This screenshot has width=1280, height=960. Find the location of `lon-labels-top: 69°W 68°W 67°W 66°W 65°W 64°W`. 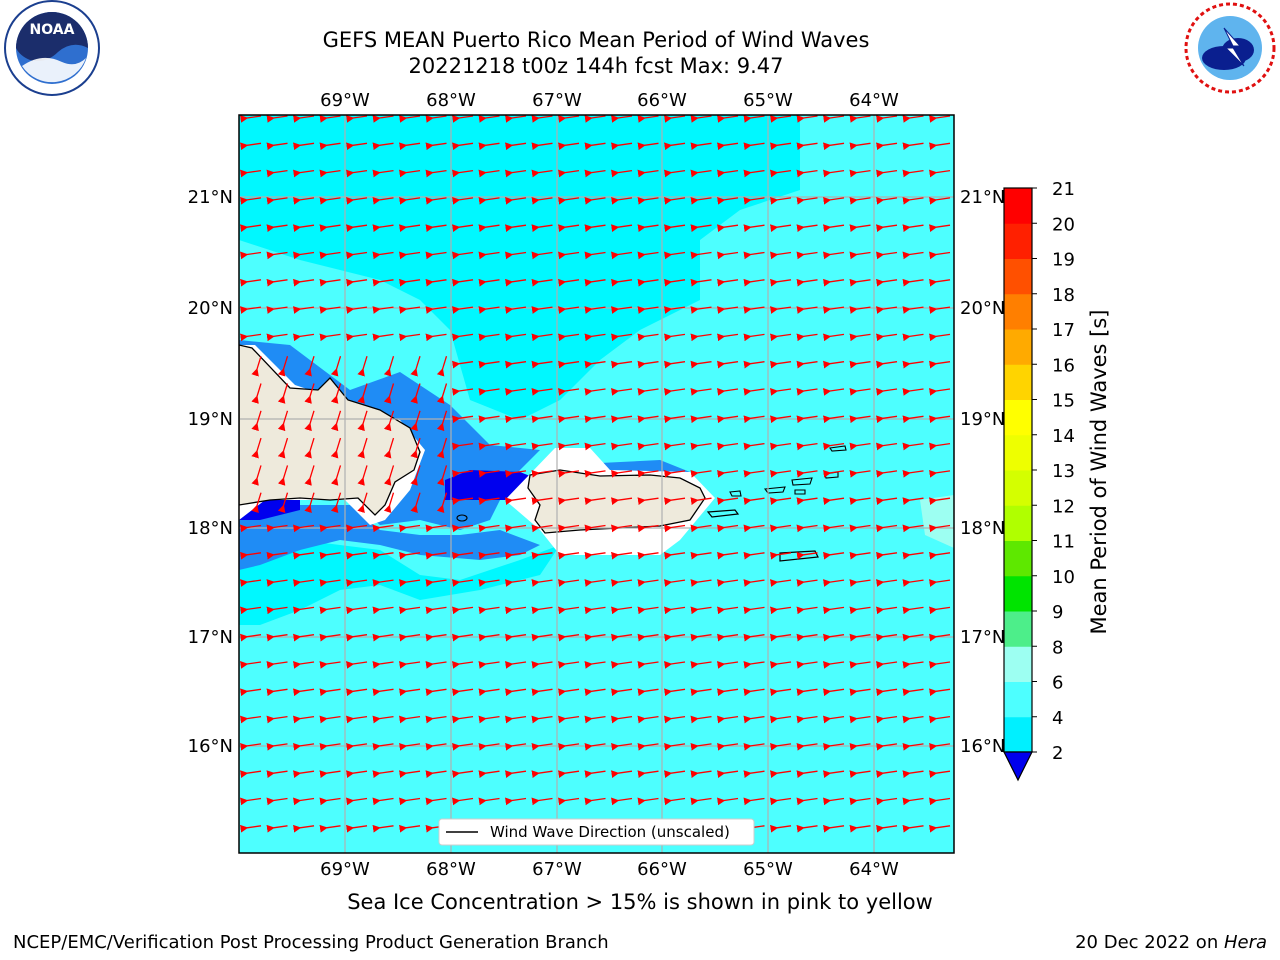

lon-labels-top: 69°W 68°W 67°W 66°W 65°W 64°W is located at coordinates (609, 100).